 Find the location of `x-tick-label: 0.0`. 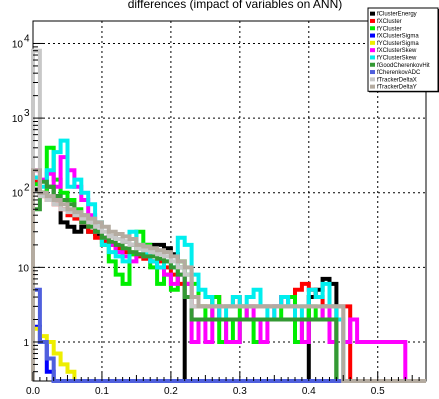

x-tick-label: 0.0 is located at coordinates (33, 391).